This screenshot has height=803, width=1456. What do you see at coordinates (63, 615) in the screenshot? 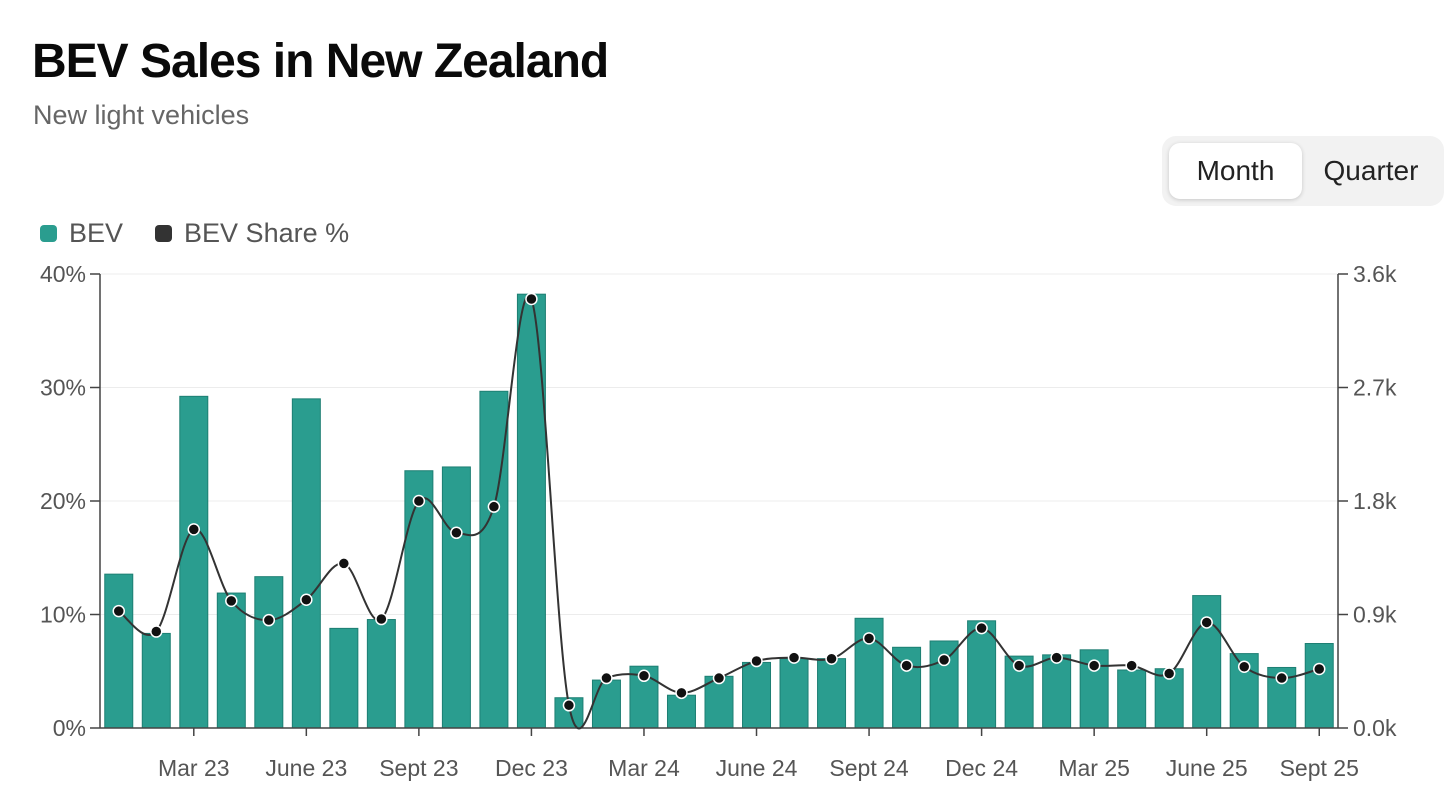
I see `y-left-tick-label: 10%` at bounding box center [63, 615].